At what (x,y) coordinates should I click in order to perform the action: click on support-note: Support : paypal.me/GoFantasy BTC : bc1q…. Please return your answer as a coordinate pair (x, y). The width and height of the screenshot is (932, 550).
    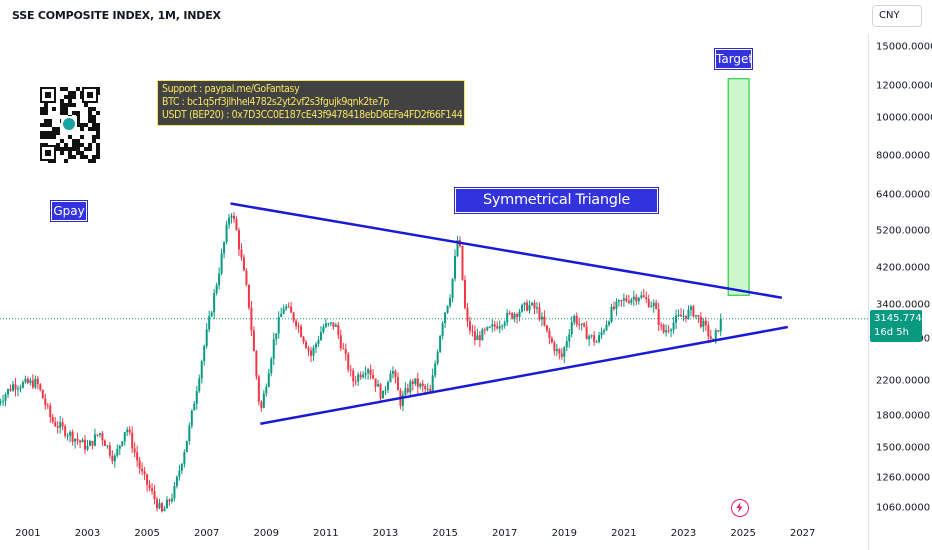
    Looking at the image, I should click on (311, 103).